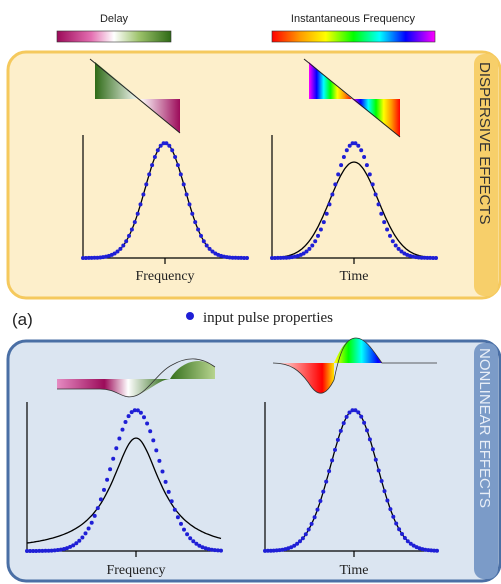 The image size is (501, 584). I want to click on plot-b-left-xlabel: Frequency, so click(135, 570).